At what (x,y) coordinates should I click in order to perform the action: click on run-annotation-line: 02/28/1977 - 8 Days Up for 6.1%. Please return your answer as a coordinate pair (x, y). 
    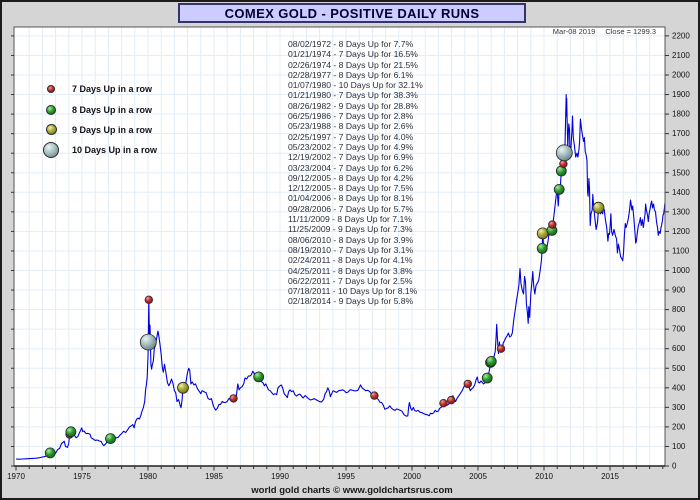
    Looking at the image, I should click on (351, 74).